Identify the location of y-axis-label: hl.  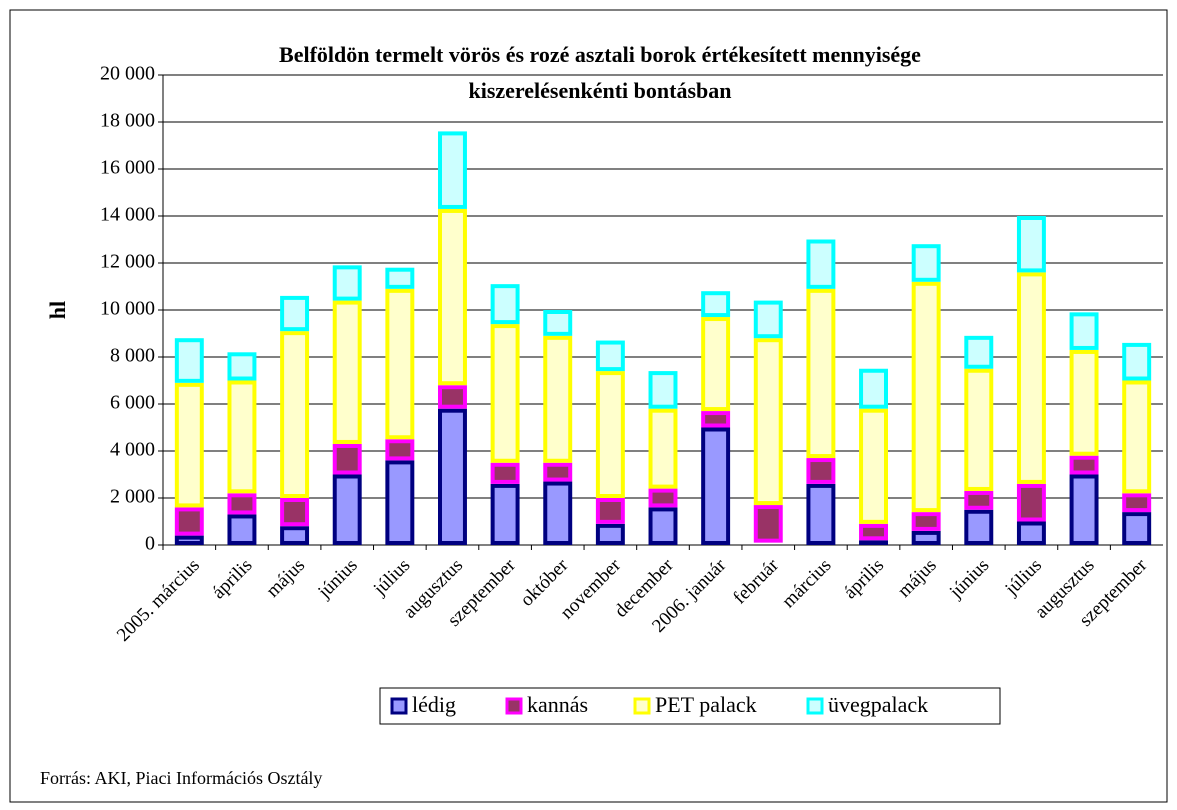
(57, 310).